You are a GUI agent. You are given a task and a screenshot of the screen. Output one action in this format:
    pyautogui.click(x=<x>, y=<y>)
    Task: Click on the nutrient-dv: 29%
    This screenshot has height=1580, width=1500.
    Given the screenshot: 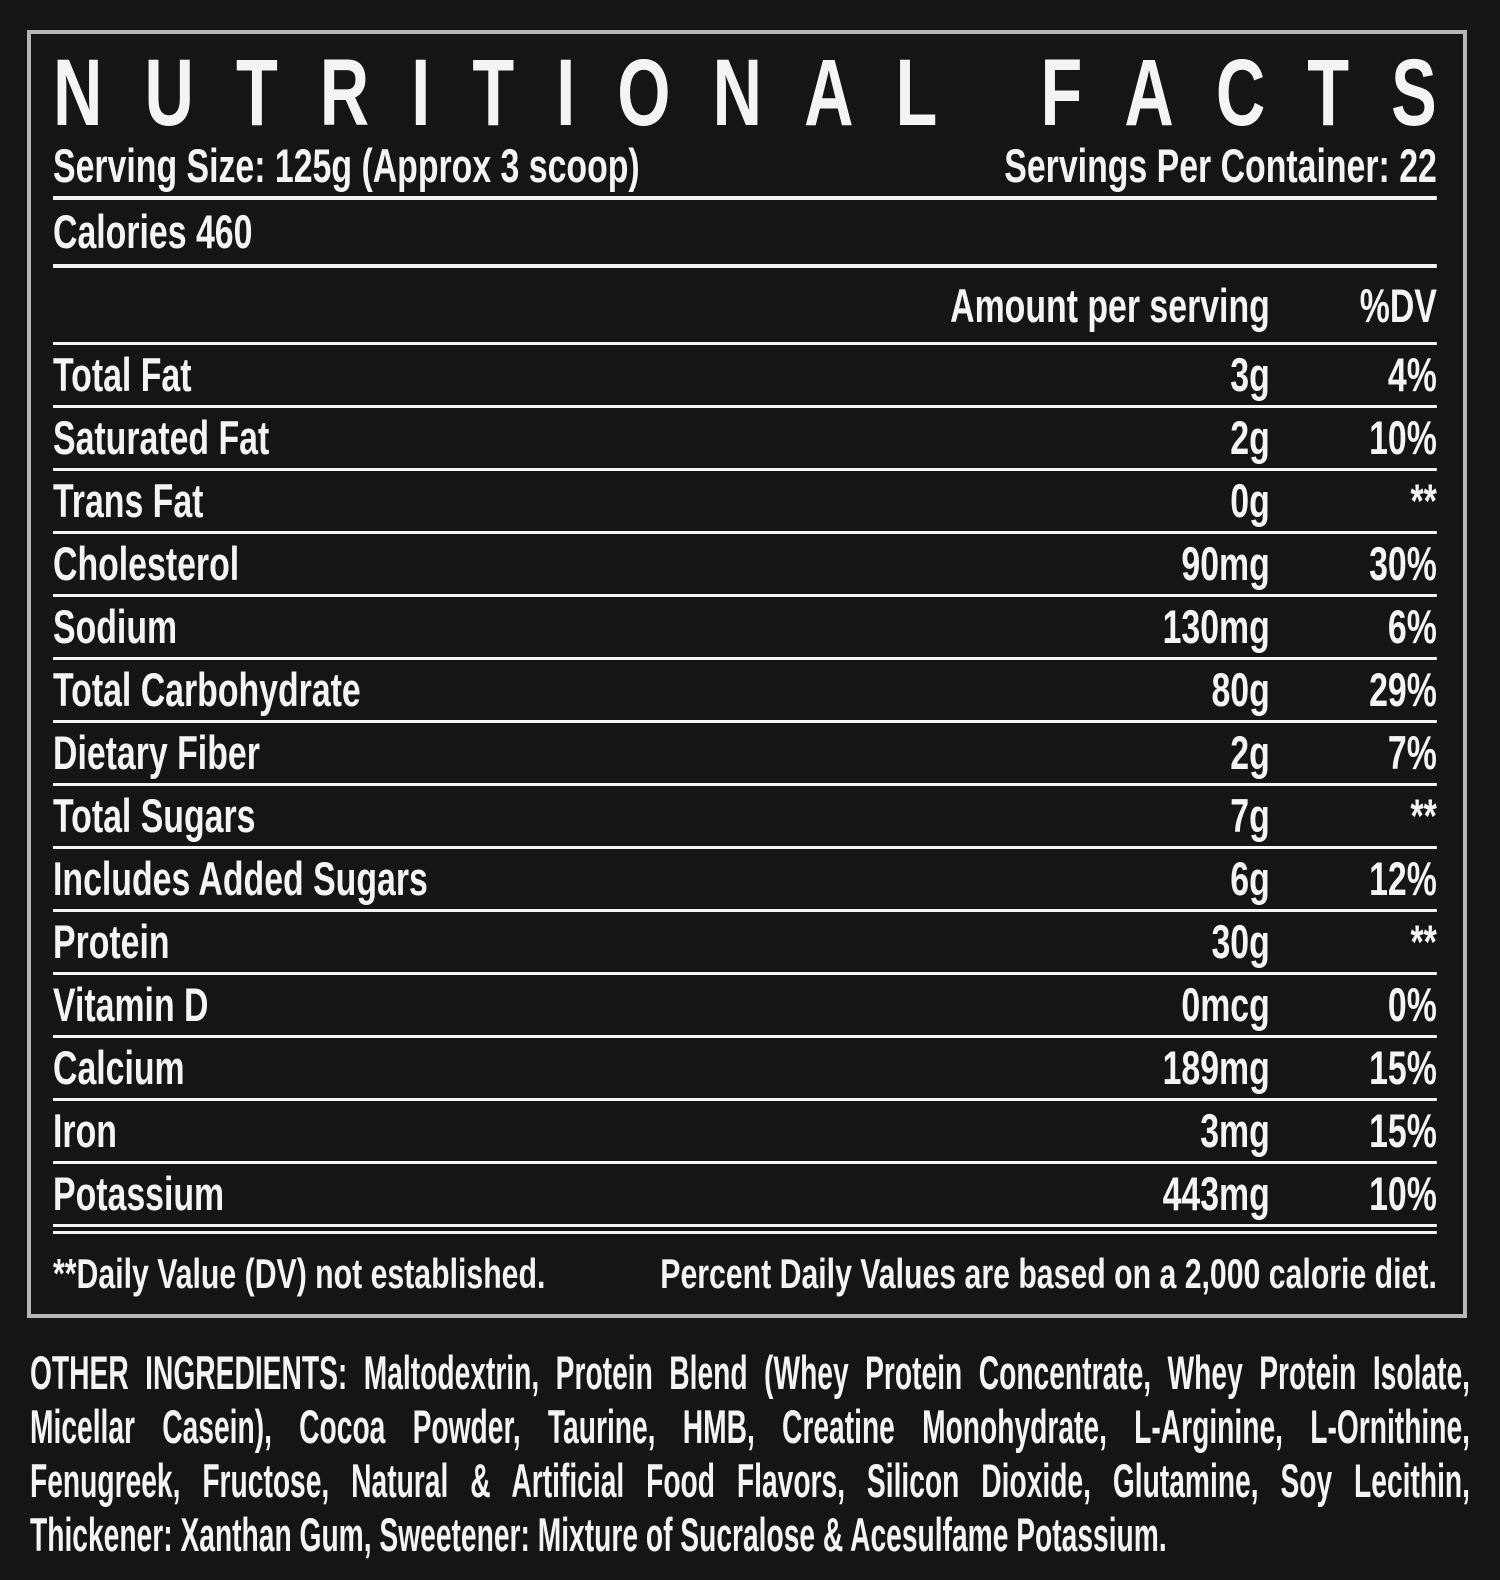 What is the action you would take?
    pyautogui.click(x=1403, y=689)
    